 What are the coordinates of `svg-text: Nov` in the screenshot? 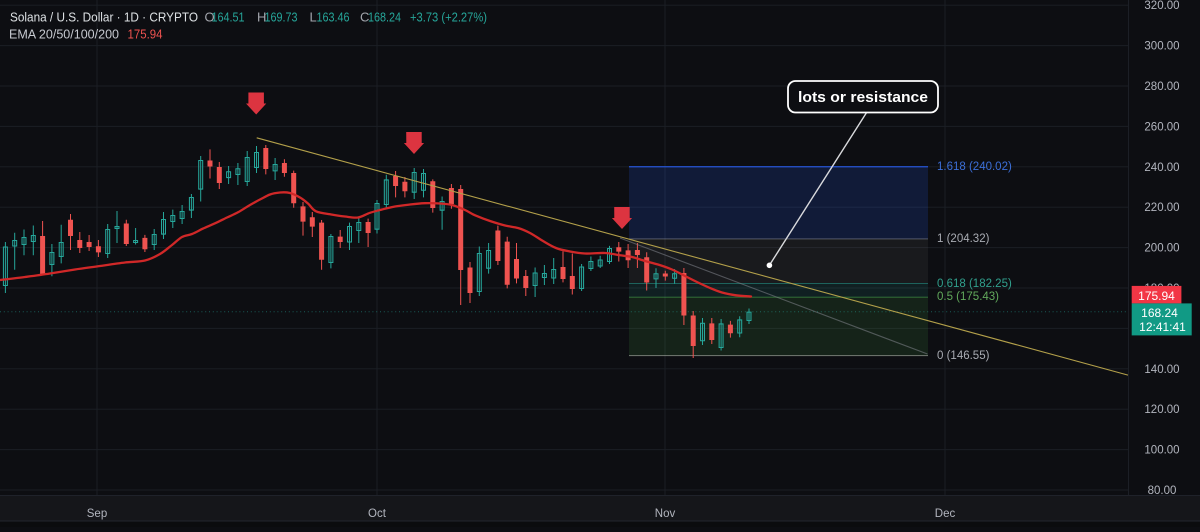 It's located at (665, 514).